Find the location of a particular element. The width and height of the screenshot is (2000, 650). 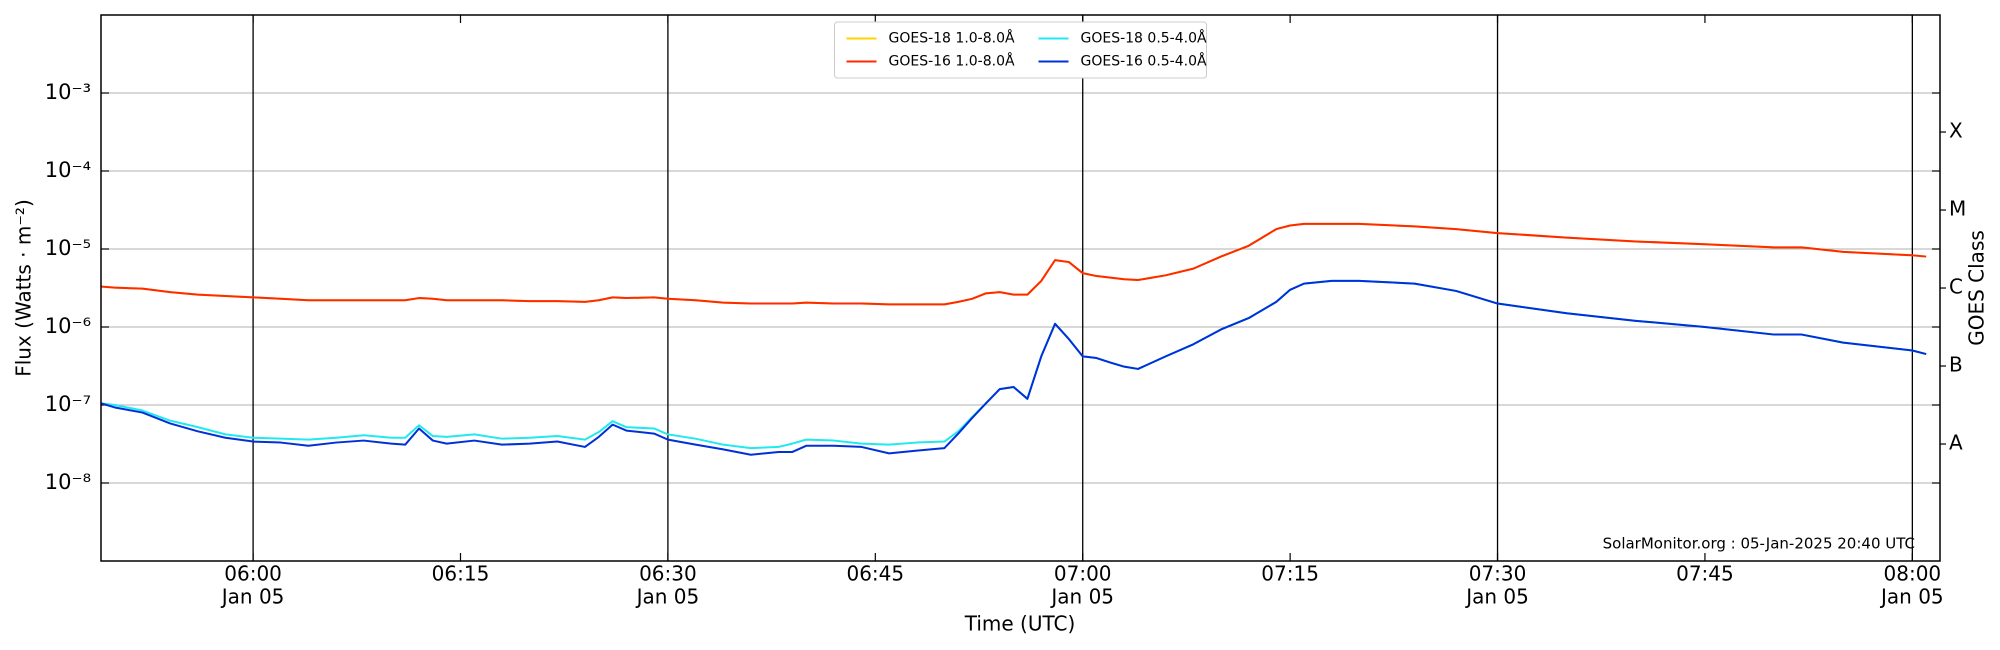

x-tick-label: 07:00 is located at coordinates (1083, 574).